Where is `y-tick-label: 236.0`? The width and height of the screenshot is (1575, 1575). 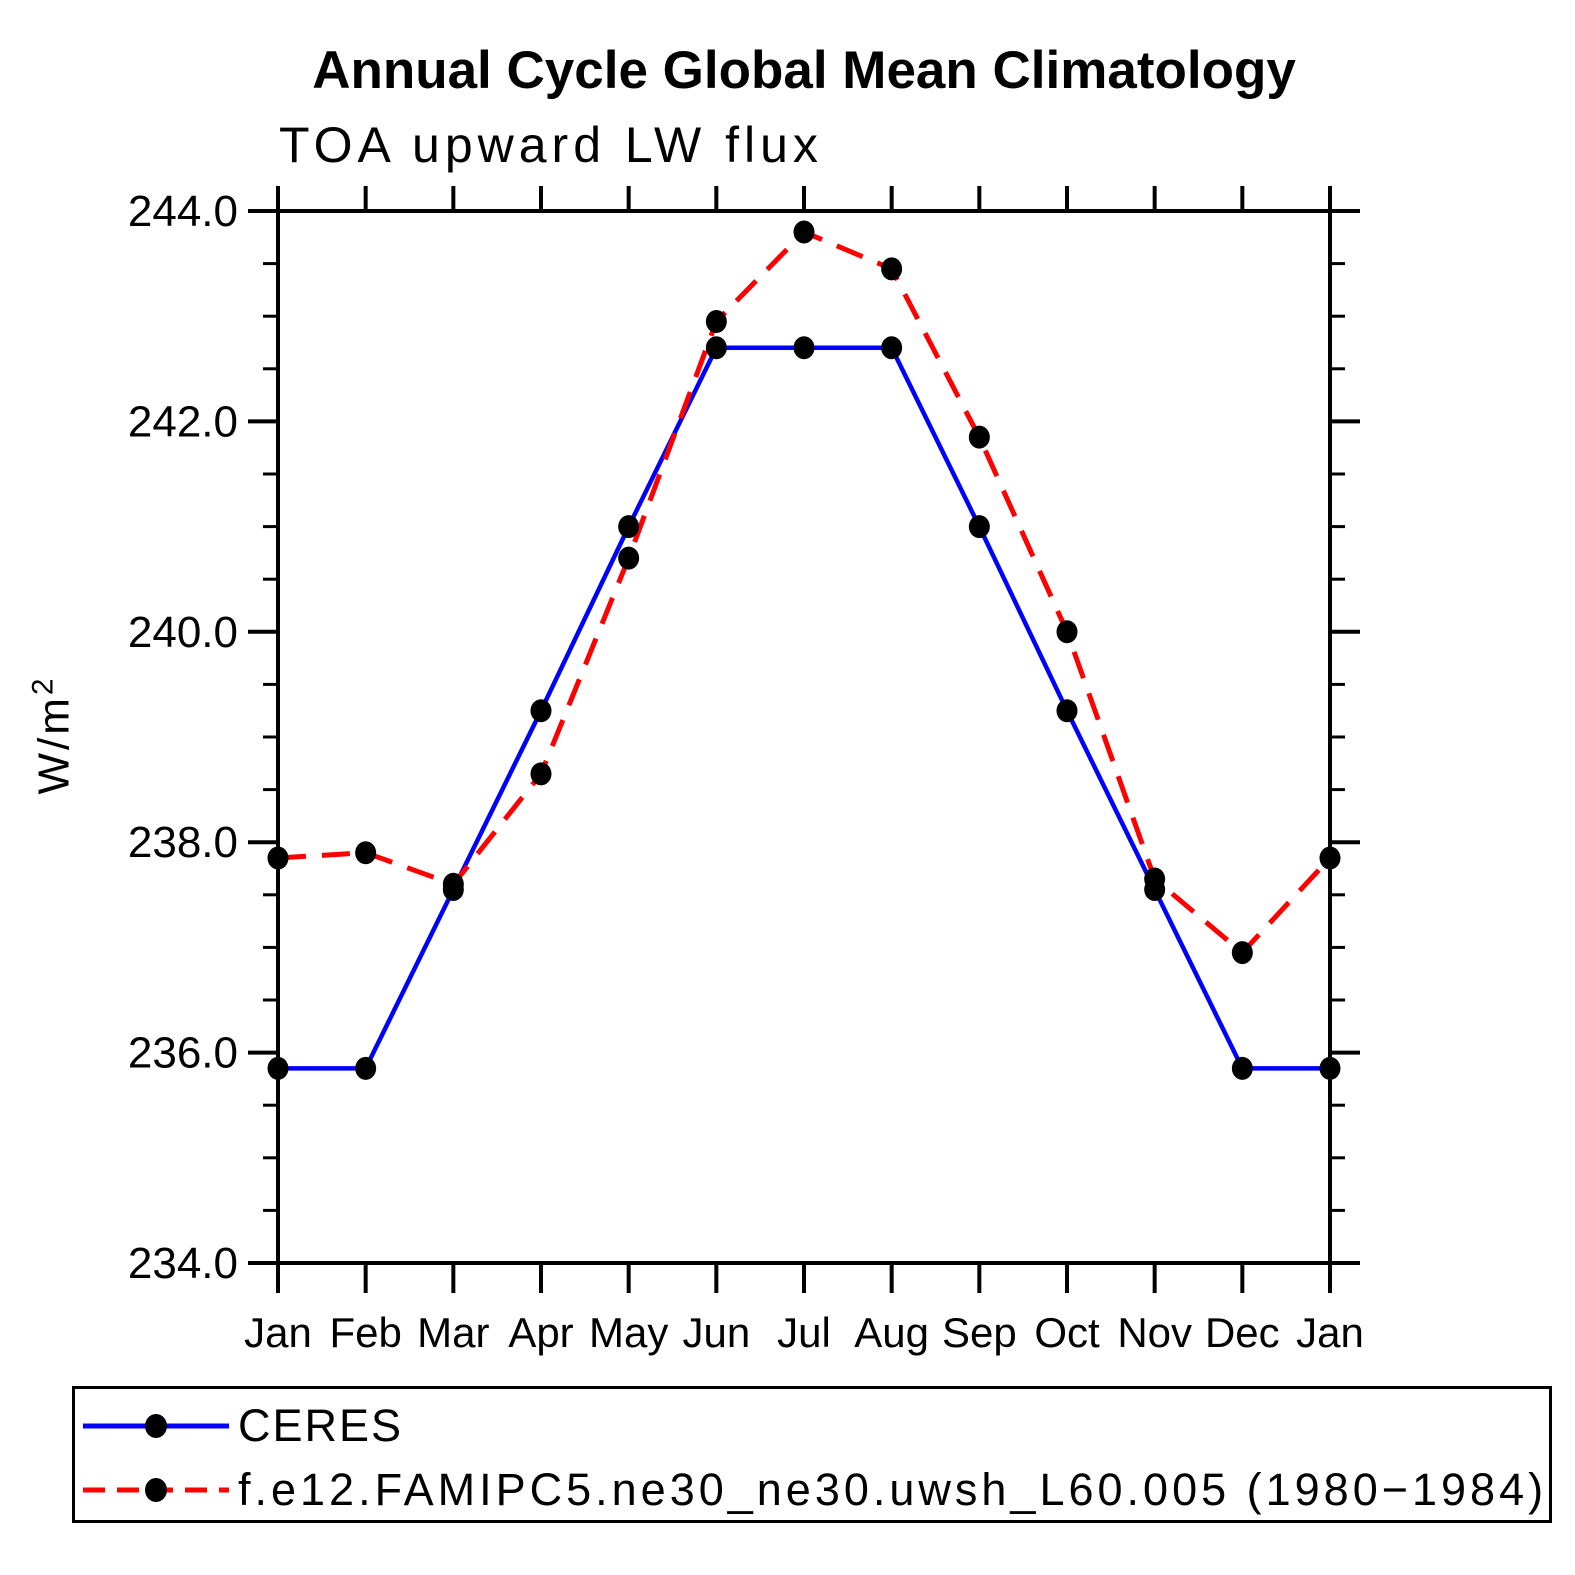 y-tick-label: 236.0 is located at coordinates (183, 1053).